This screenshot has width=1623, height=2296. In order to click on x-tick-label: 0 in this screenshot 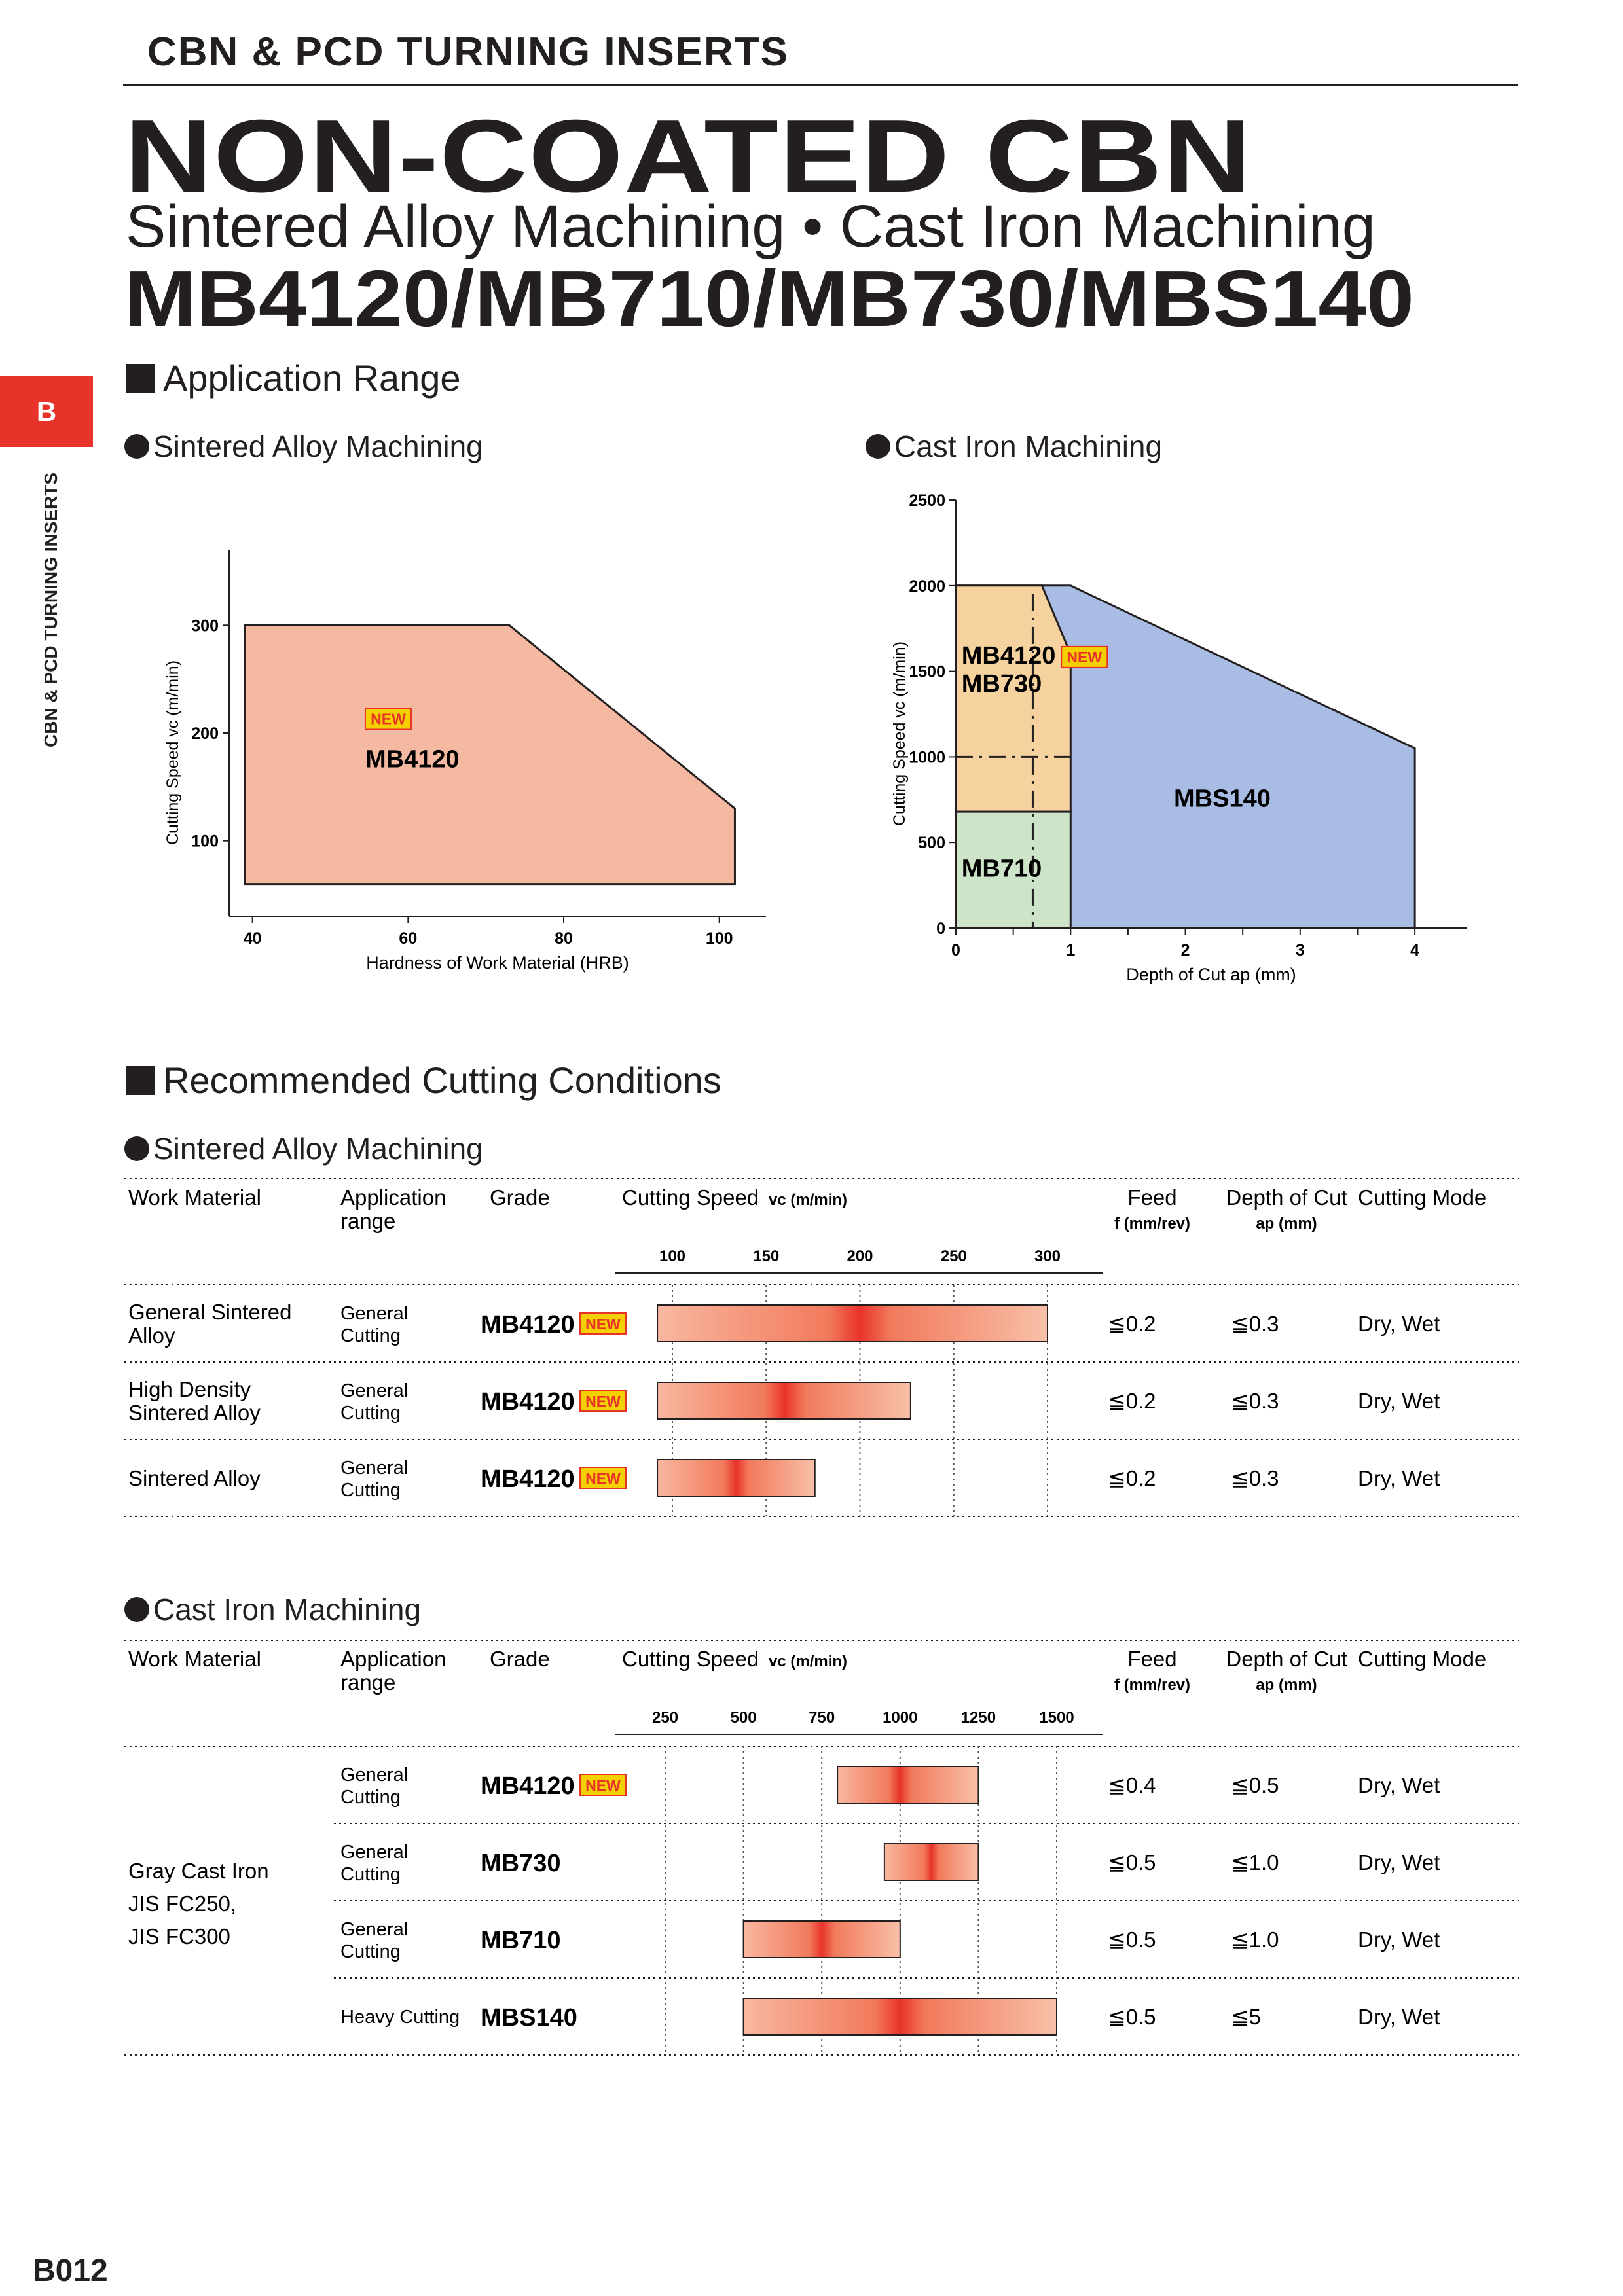, I will do `click(955, 950)`.